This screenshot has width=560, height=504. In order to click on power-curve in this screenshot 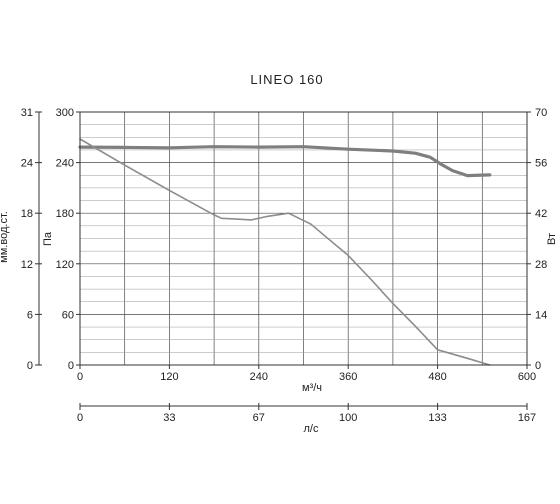, I will do `click(285, 161)`.